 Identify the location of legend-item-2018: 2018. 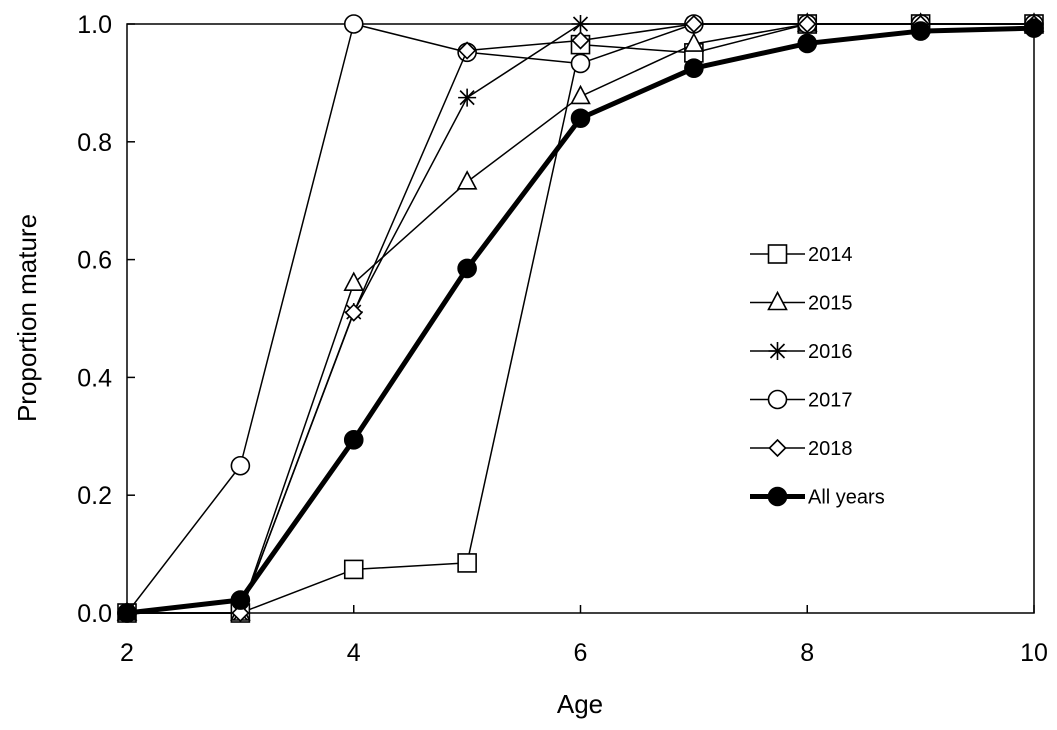
(801, 449).